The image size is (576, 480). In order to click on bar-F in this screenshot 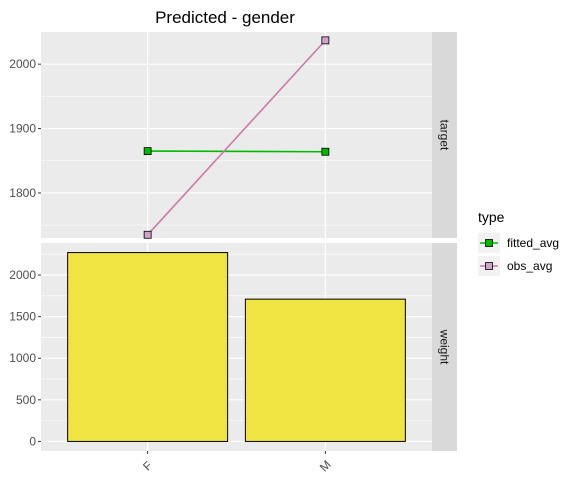, I will do `click(148, 347)`.